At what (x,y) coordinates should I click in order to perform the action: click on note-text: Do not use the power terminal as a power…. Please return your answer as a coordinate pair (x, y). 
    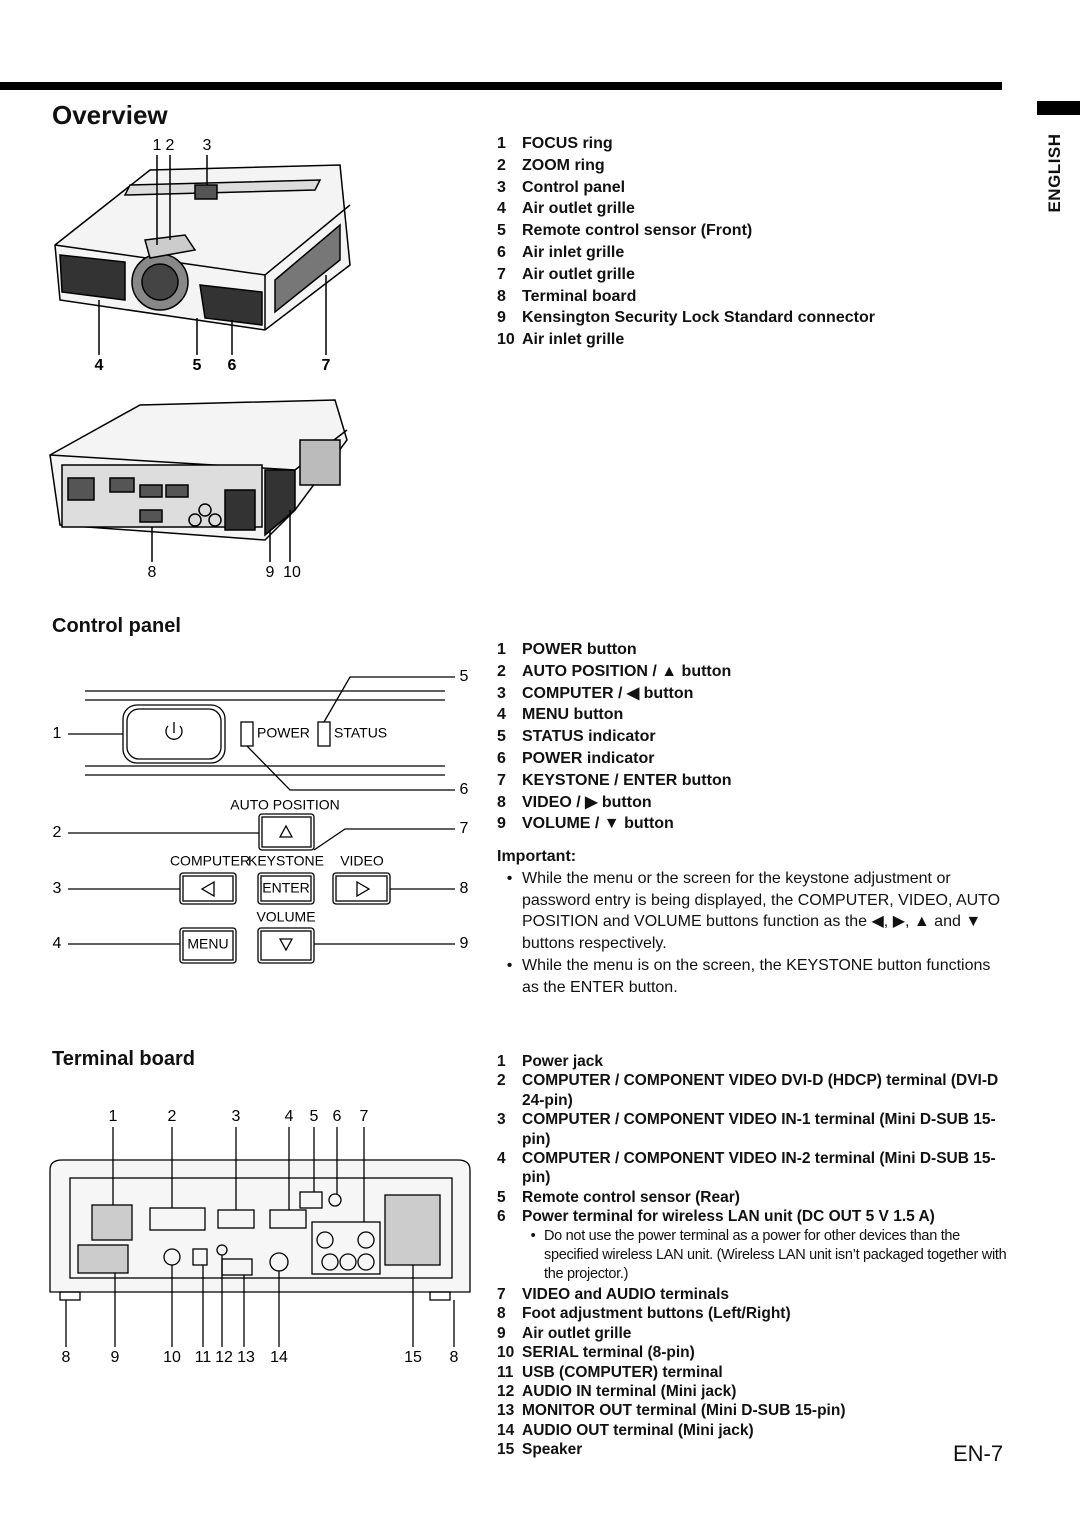
    Looking at the image, I should click on (775, 1255).